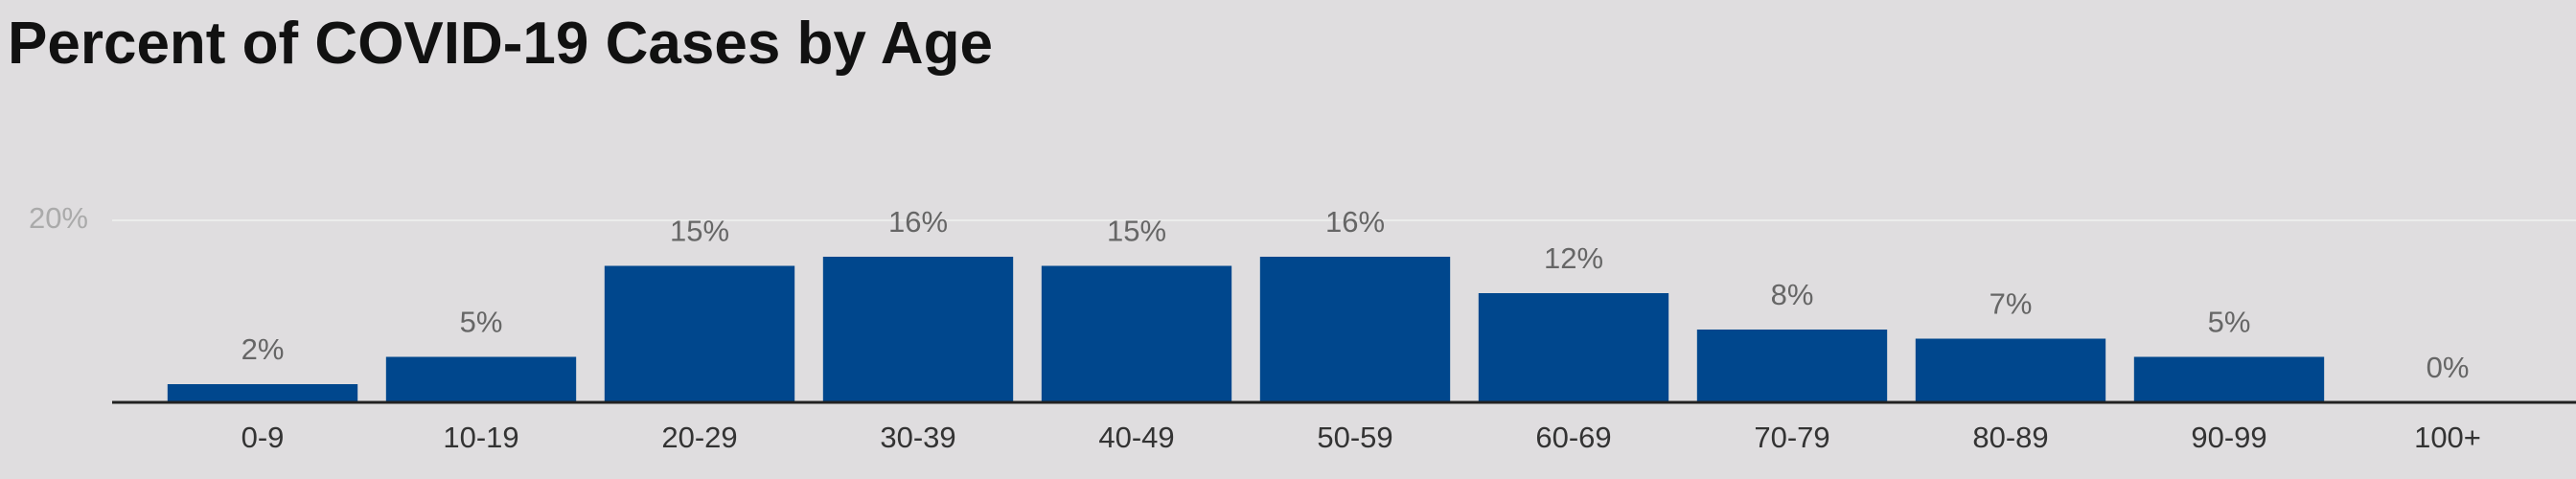 Image resolution: width=2576 pixels, height=479 pixels. I want to click on data-label: 0%, so click(2448, 367).